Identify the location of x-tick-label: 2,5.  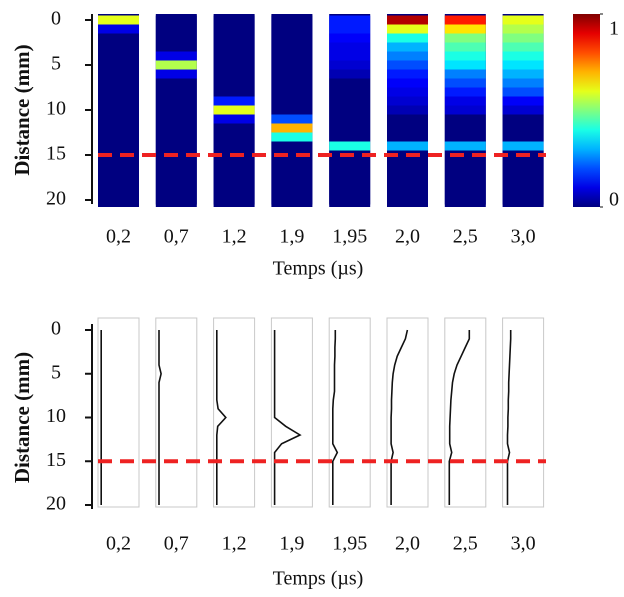
(465, 237).